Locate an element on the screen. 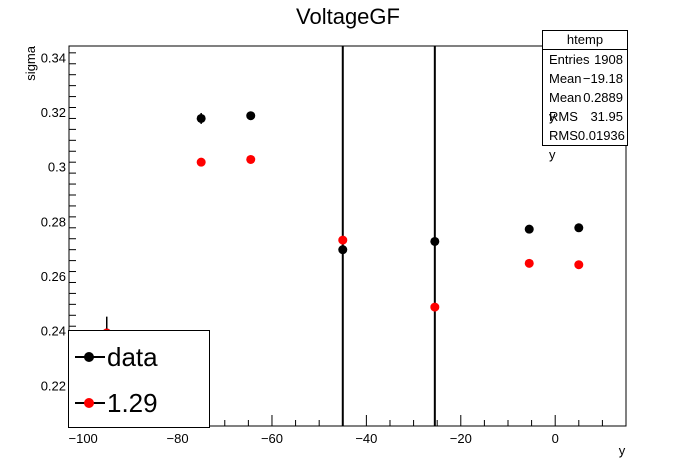 This screenshot has height=472, width=696. chart-title: VoltageGF is located at coordinates (348, 16).